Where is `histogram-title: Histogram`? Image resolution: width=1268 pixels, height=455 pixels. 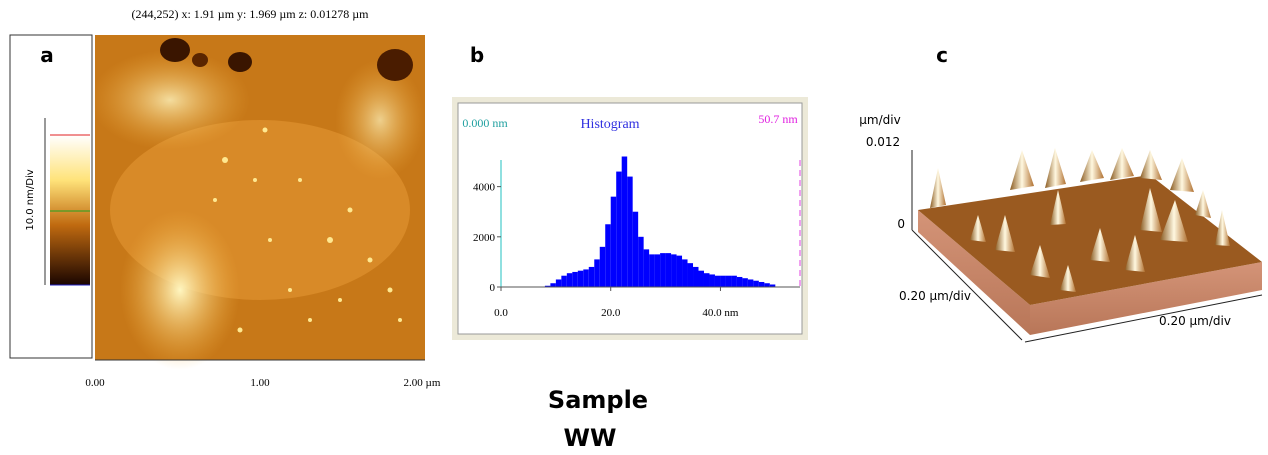
histogram-title: Histogram is located at coordinates (609, 124).